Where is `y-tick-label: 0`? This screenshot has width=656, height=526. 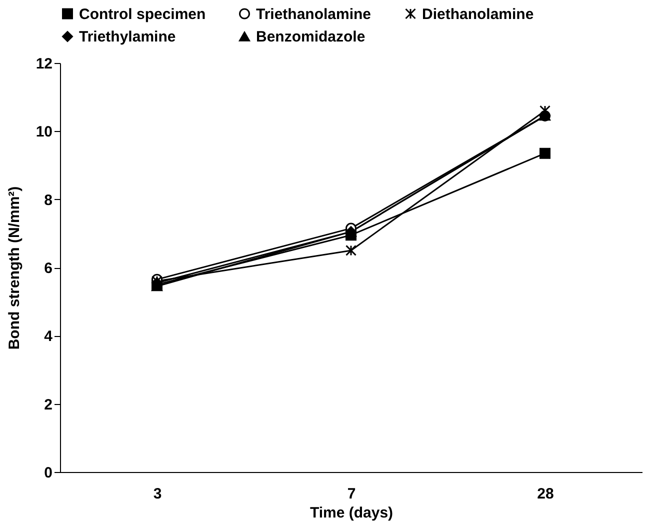 y-tick-label: 0 is located at coordinates (48, 473).